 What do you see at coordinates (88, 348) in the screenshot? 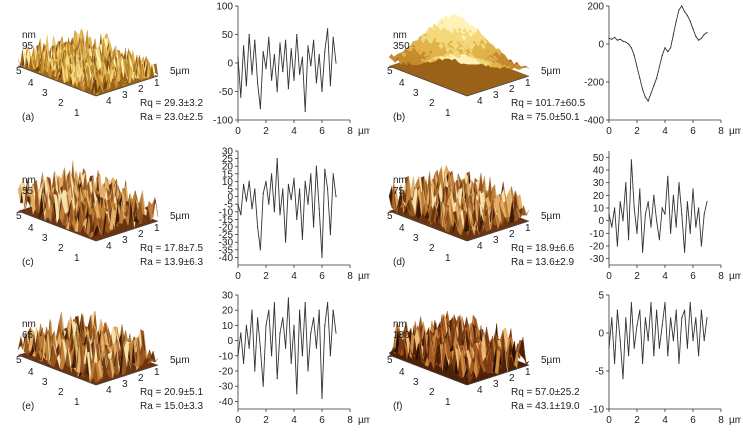
I see `afm-surface-image` at bounding box center [88, 348].